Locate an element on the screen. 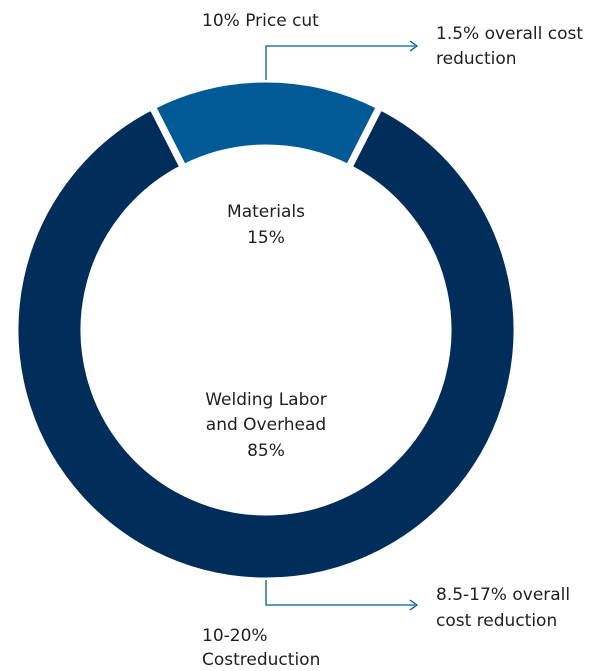  welding-label-line2: and Overhead is located at coordinates (266, 425).